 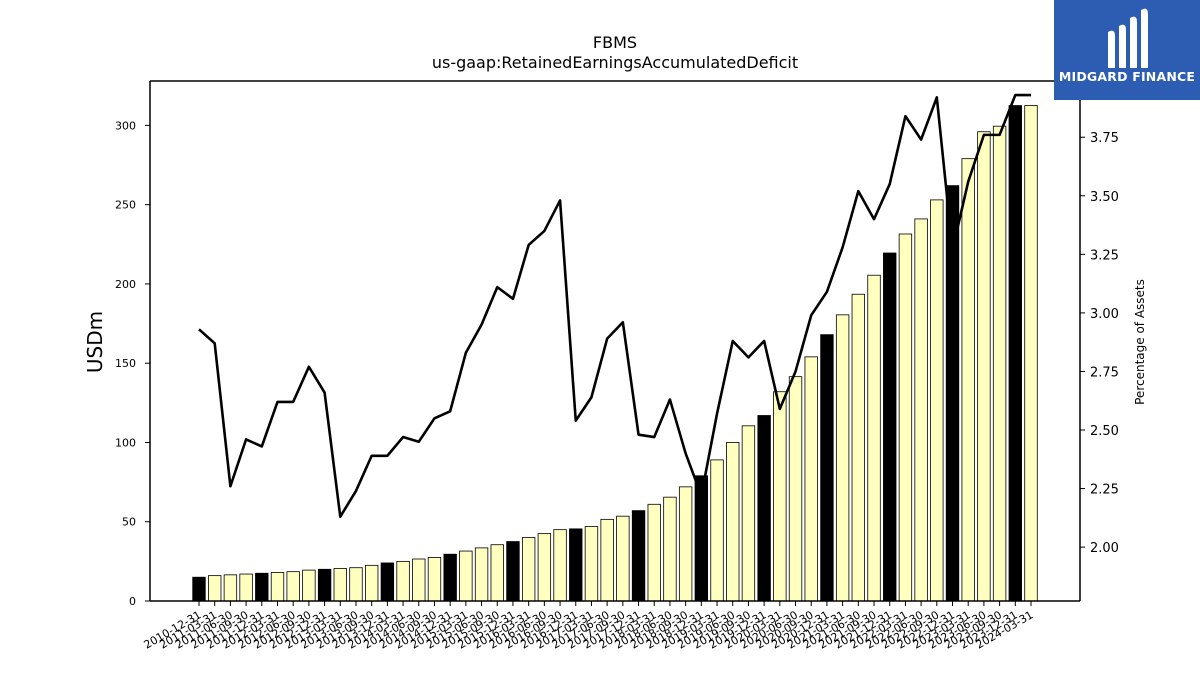 I want to click on y2-axis-label: Percentage of Assets, so click(x=1140, y=342).